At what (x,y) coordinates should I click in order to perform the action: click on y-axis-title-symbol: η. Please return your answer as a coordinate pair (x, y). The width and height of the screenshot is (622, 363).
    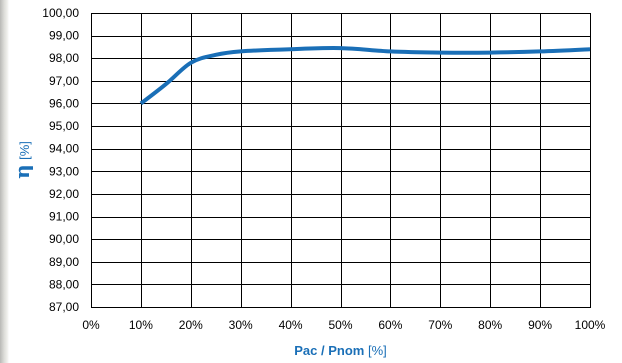
    Looking at the image, I should click on (22, 171).